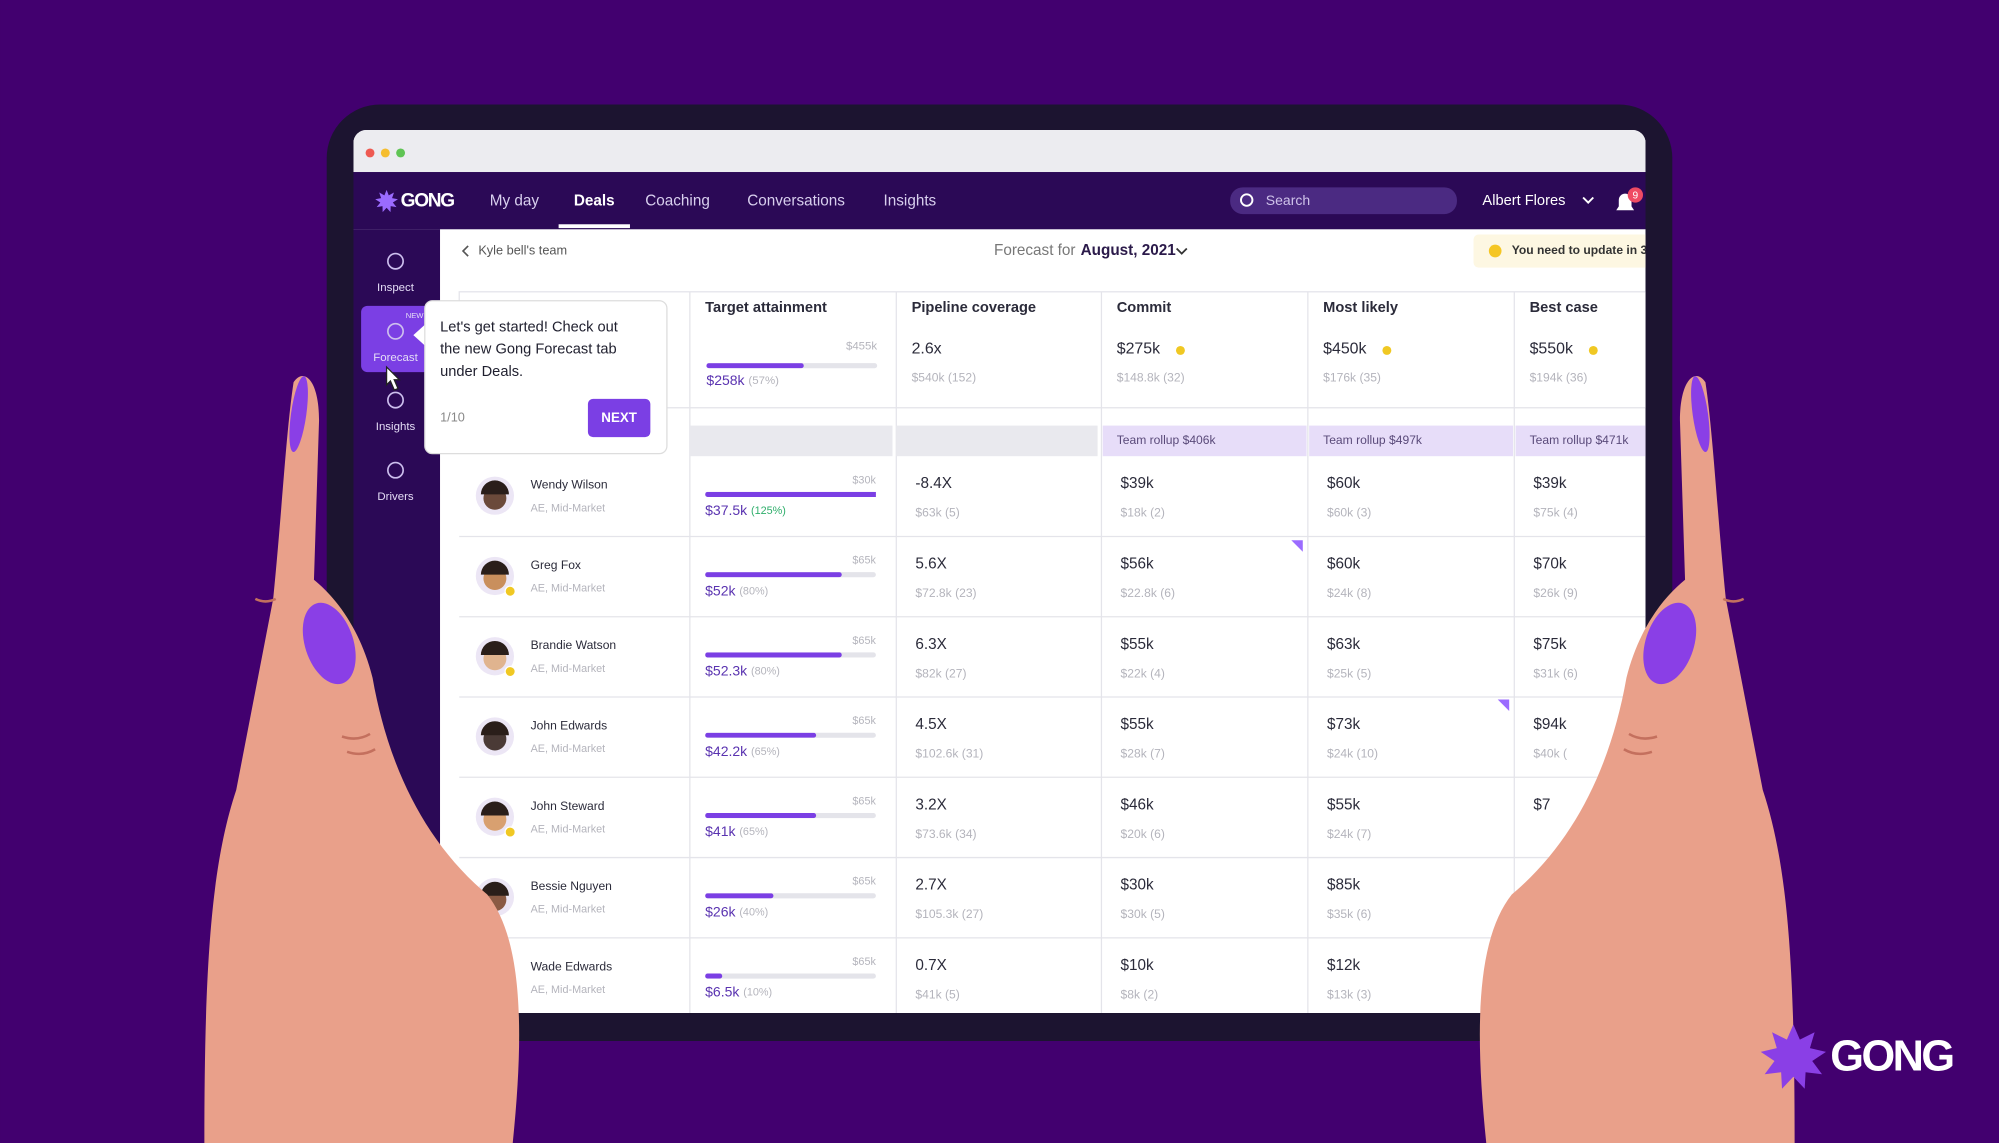 The width and height of the screenshot is (1999, 1143). Describe the element at coordinates (1361, 308) in the screenshot. I see `column-header: Most likely` at that location.